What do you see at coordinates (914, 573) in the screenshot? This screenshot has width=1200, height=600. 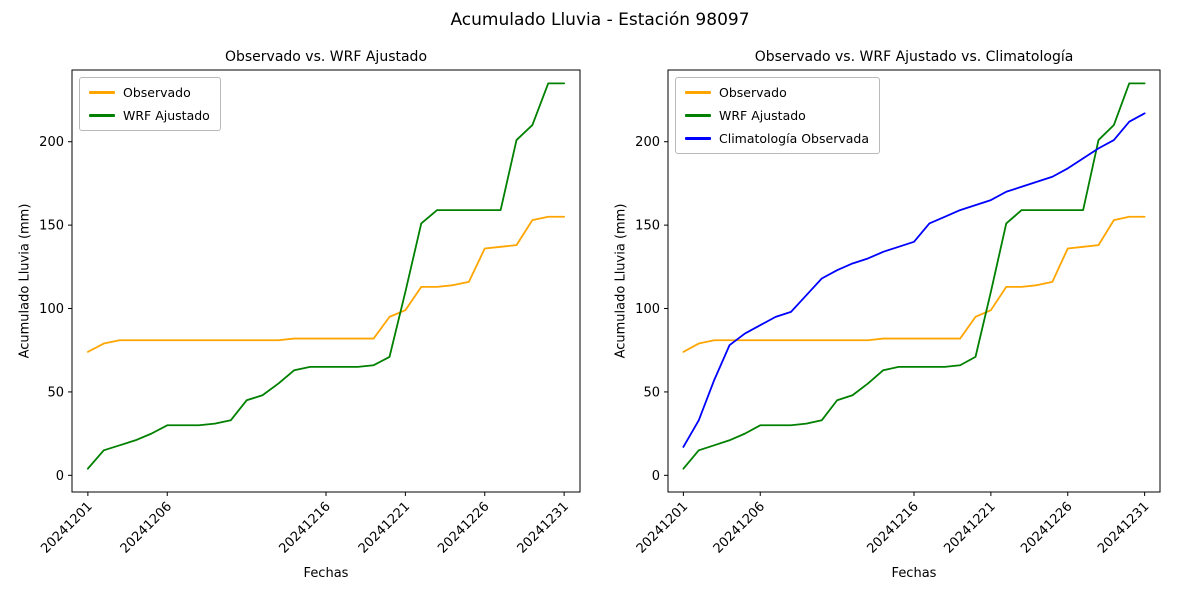 I see `x-axis-label-right: Fechas` at bounding box center [914, 573].